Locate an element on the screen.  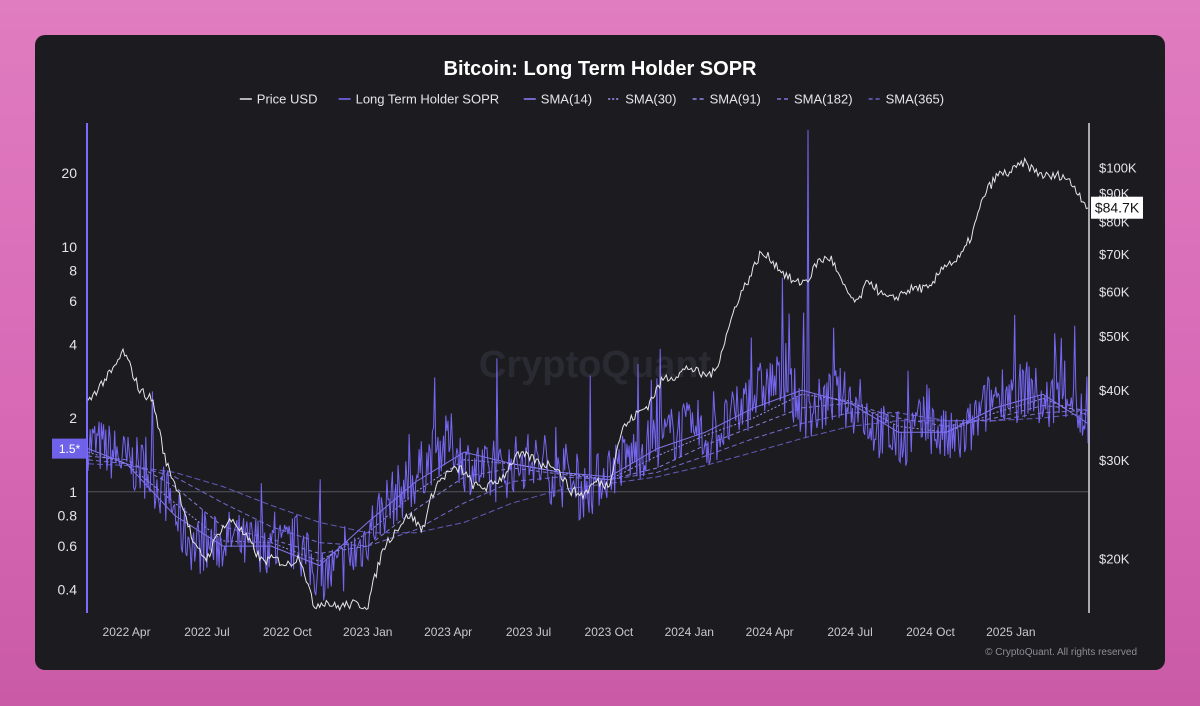
left-tick-label: 6 is located at coordinates (73, 301).